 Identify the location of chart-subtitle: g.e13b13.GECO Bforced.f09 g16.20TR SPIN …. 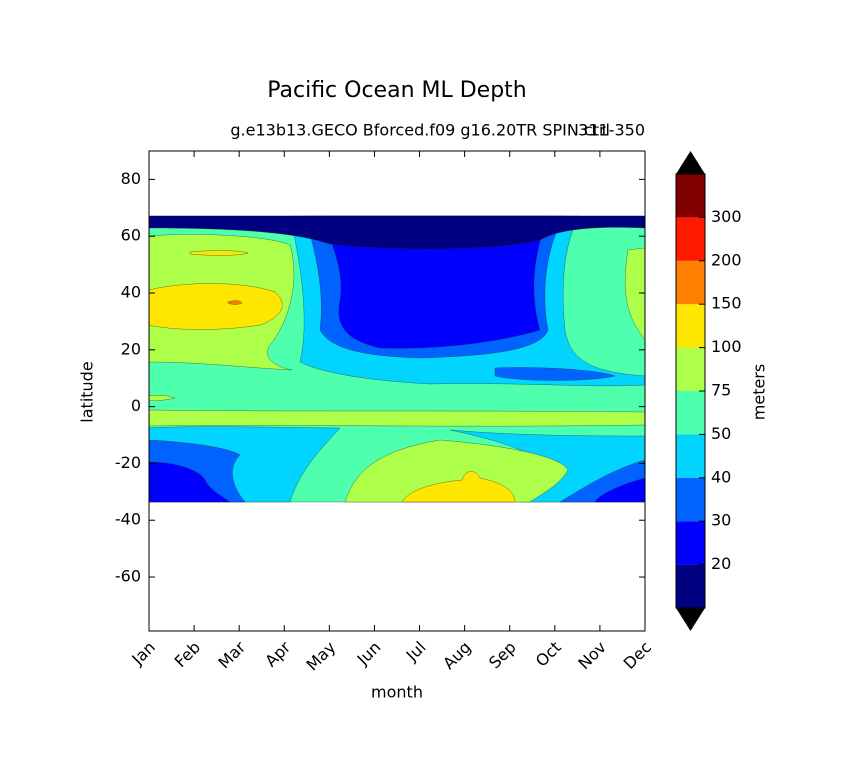
(420, 130).